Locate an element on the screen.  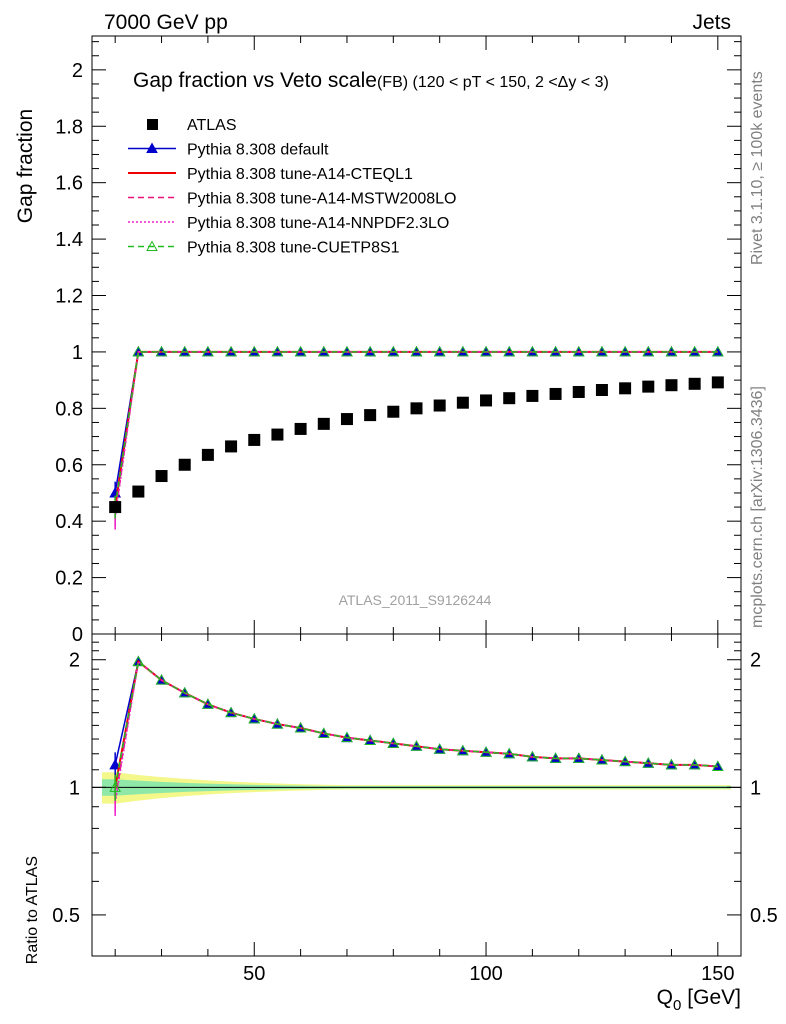
x-axis-label-main: Q is located at coordinates (665, 997).